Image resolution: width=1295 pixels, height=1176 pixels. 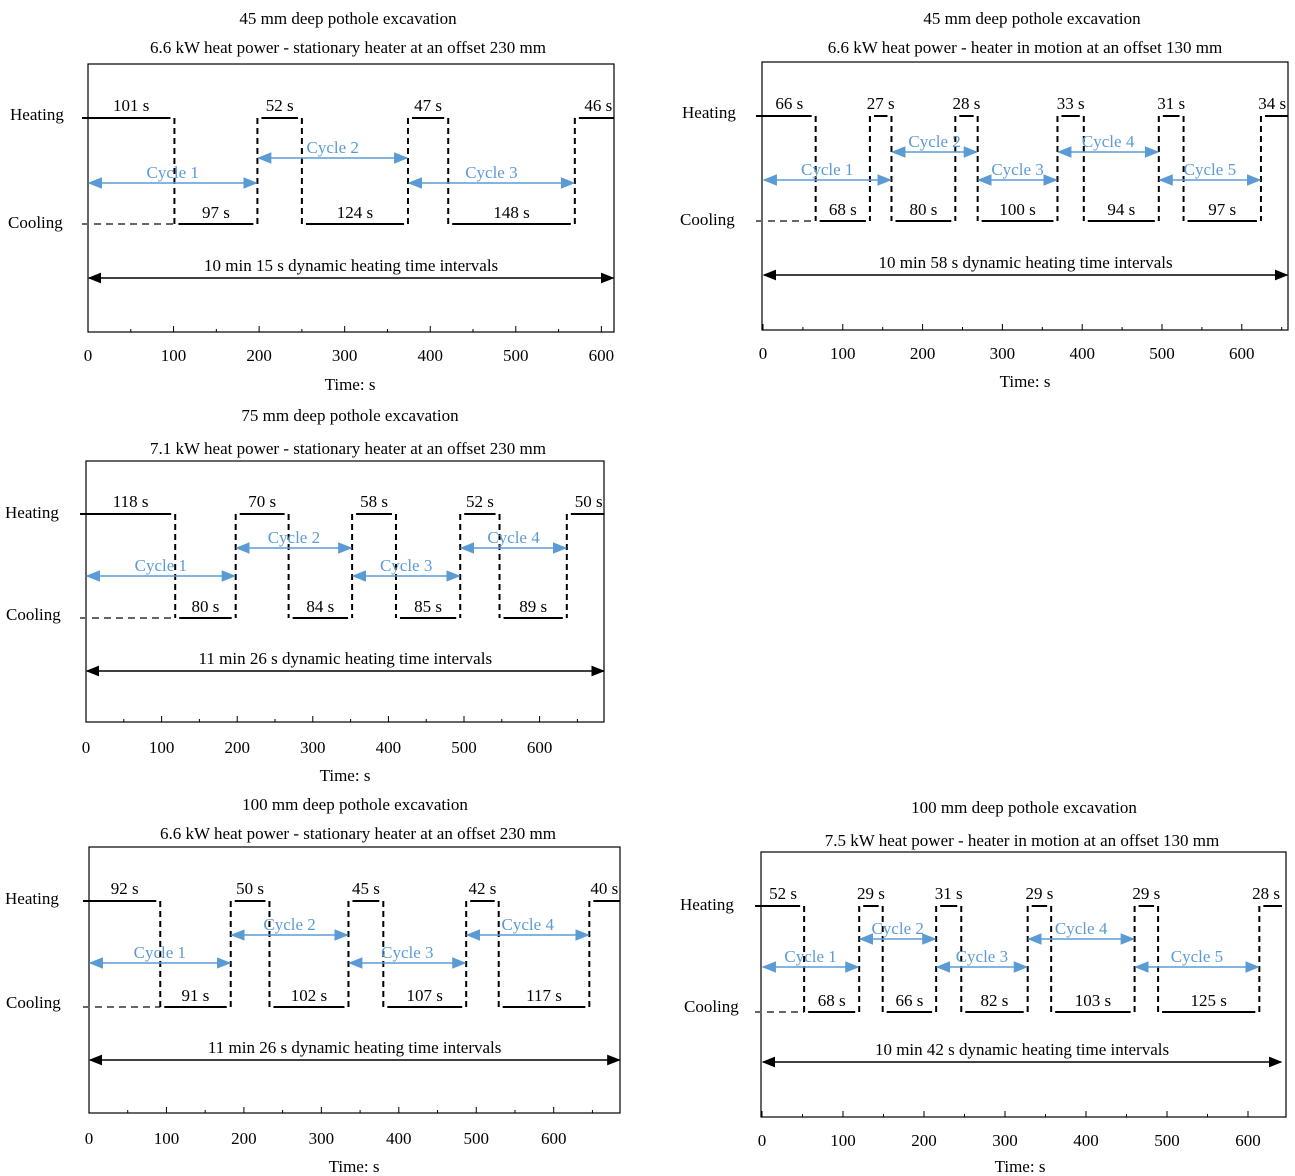 What do you see at coordinates (1071, 103) in the screenshot?
I see `heating-duration-label: 33 s` at bounding box center [1071, 103].